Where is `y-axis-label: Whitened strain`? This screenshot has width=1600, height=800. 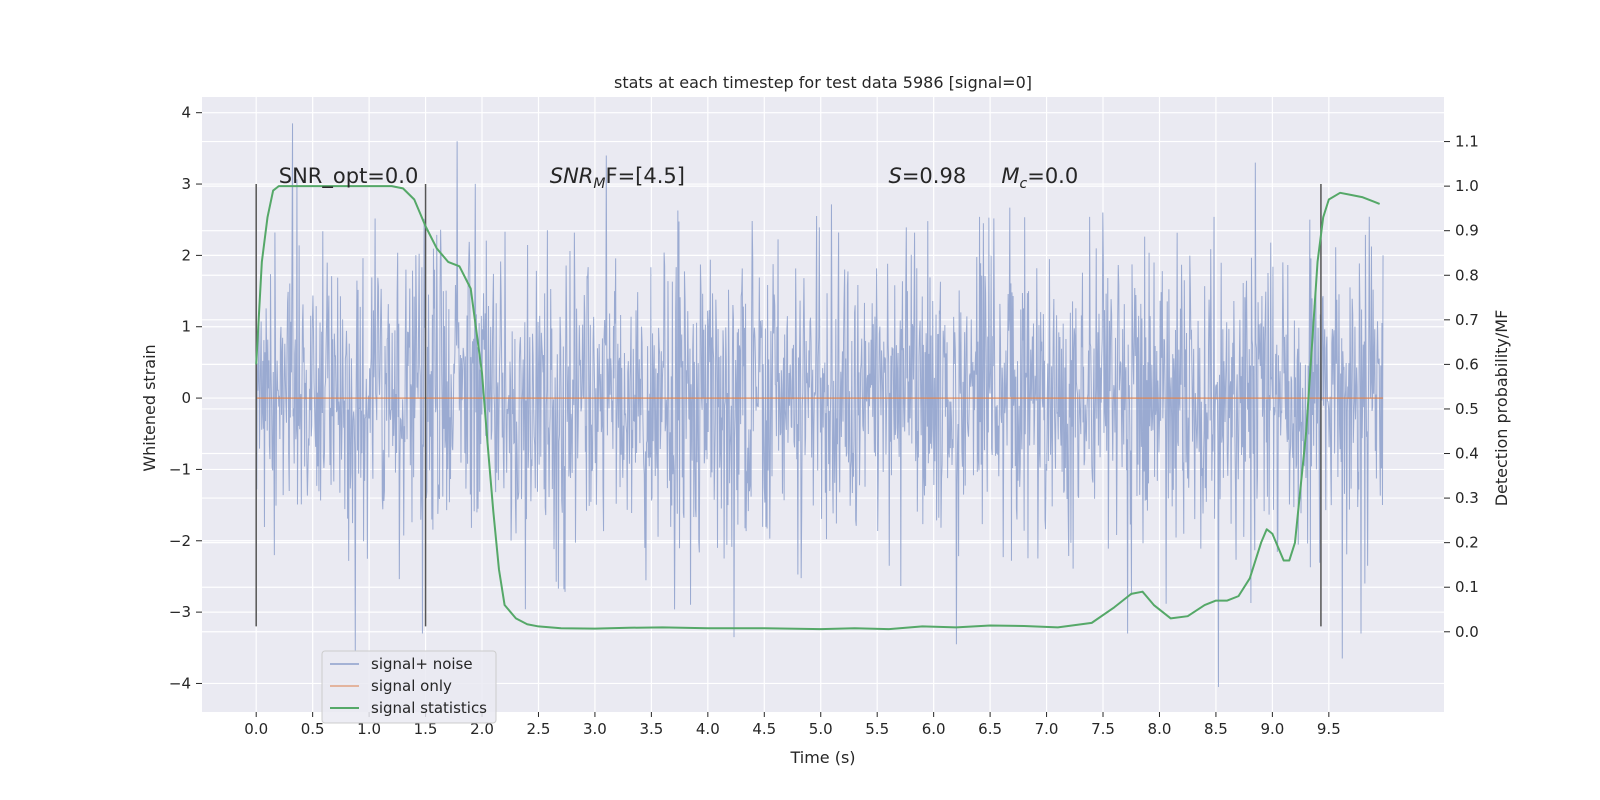
y-axis-label: Whitened strain is located at coordinates (149, 407).